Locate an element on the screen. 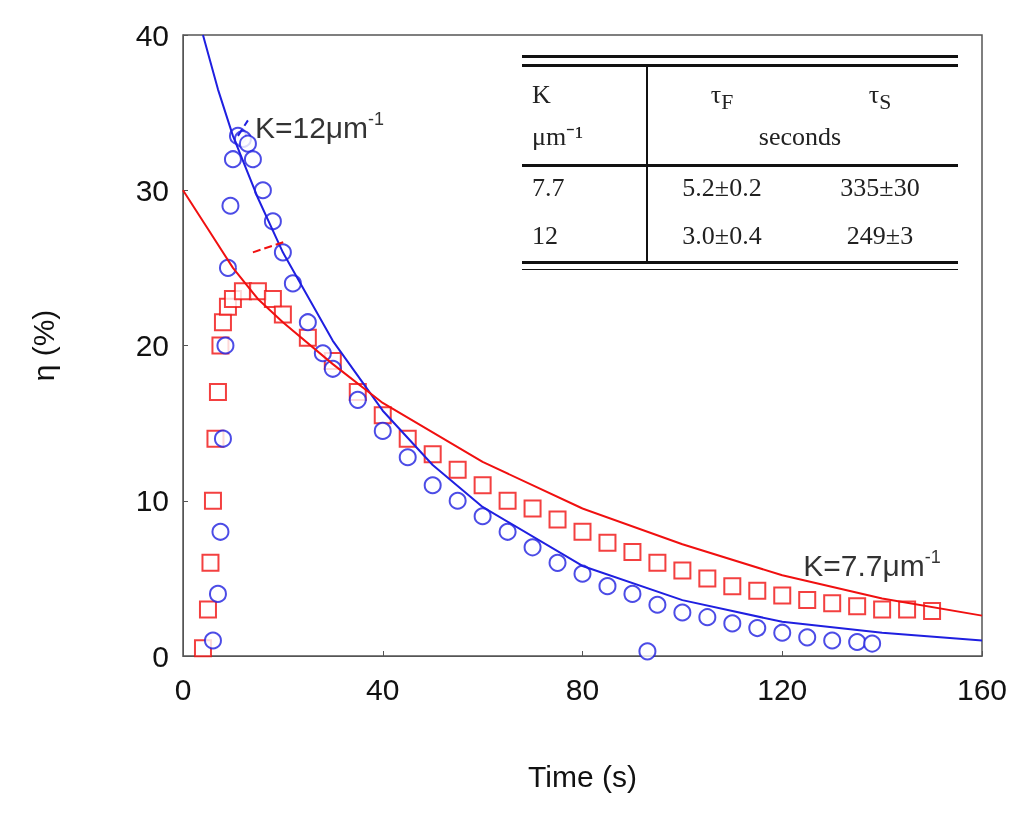  y-tick-label: 0 is located at coordinates (160, 656).